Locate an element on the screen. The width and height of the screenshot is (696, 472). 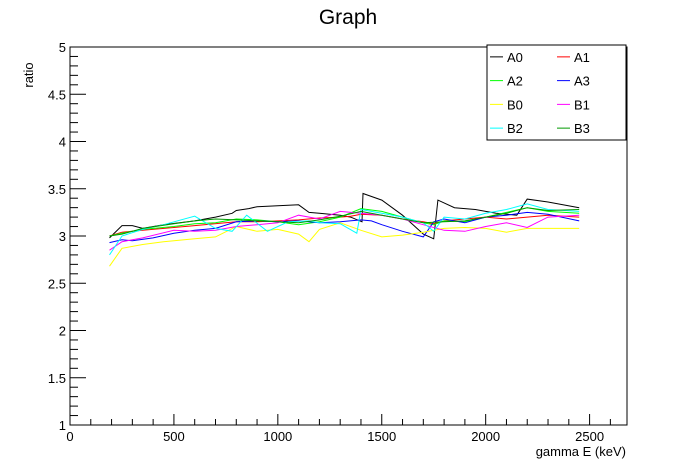
series-line-b1 is located at coordinates (344, 230).